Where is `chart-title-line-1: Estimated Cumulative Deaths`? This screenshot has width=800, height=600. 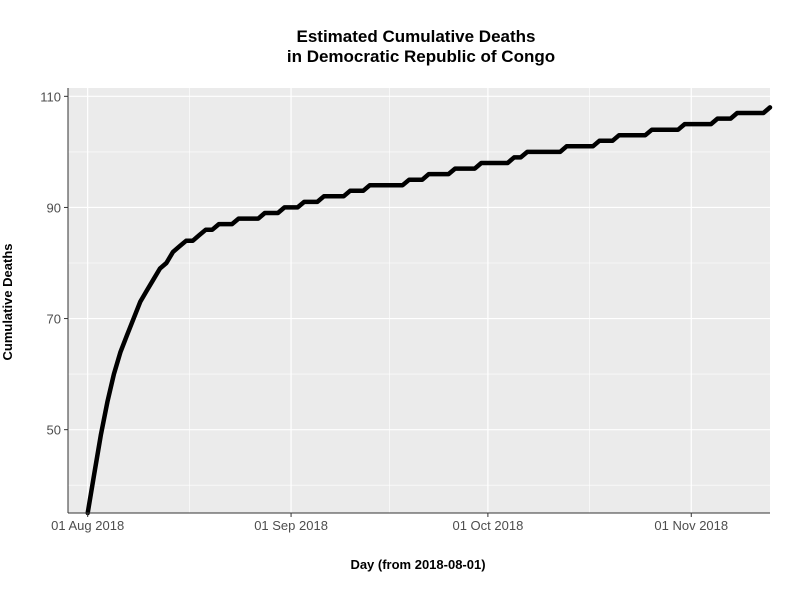 chart-title-line-1: Estimated Cumulative Deaths is located at coordinates (415, 36).